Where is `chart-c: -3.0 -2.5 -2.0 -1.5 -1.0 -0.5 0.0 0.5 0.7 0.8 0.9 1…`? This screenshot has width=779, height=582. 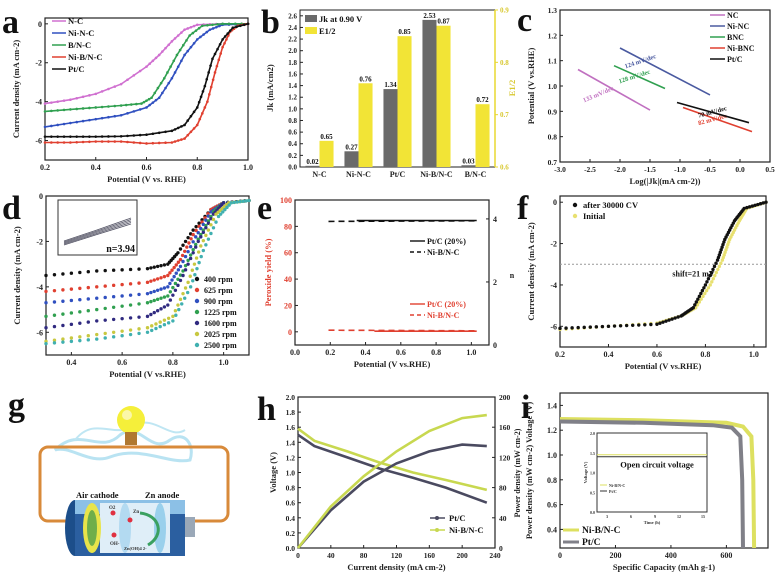 chart-c: -3.0 -2.5 -2.0 -1.5 -1.0 -0.5 0.0 0.5 0.7 0.8 0.9 1… is located at coordinates (650, 96).